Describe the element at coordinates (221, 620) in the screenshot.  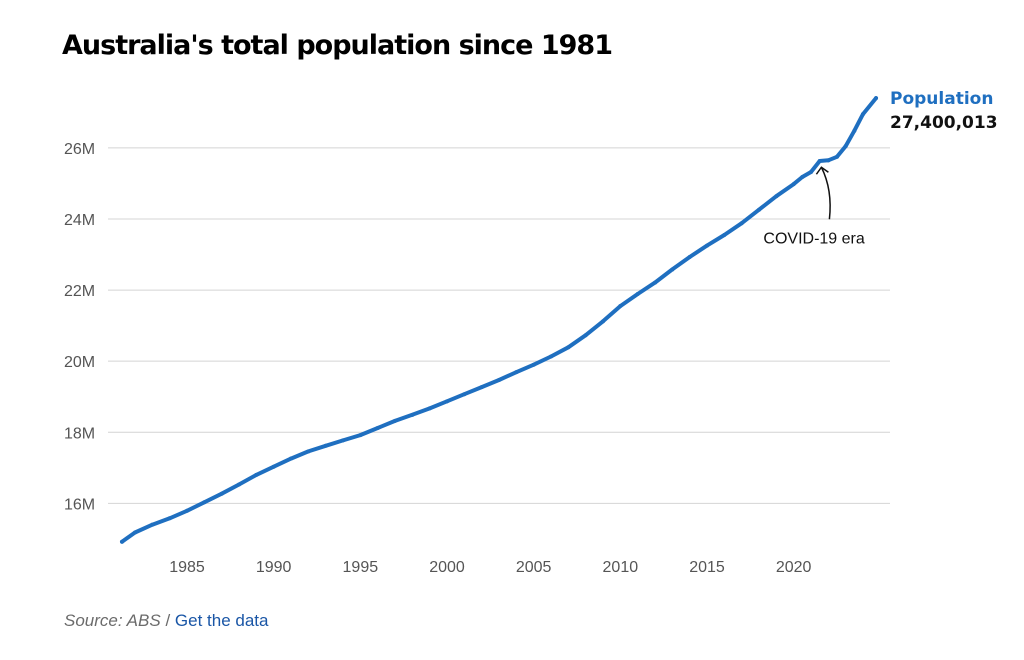
I see `get-the-data-link: Get the data` at that location.